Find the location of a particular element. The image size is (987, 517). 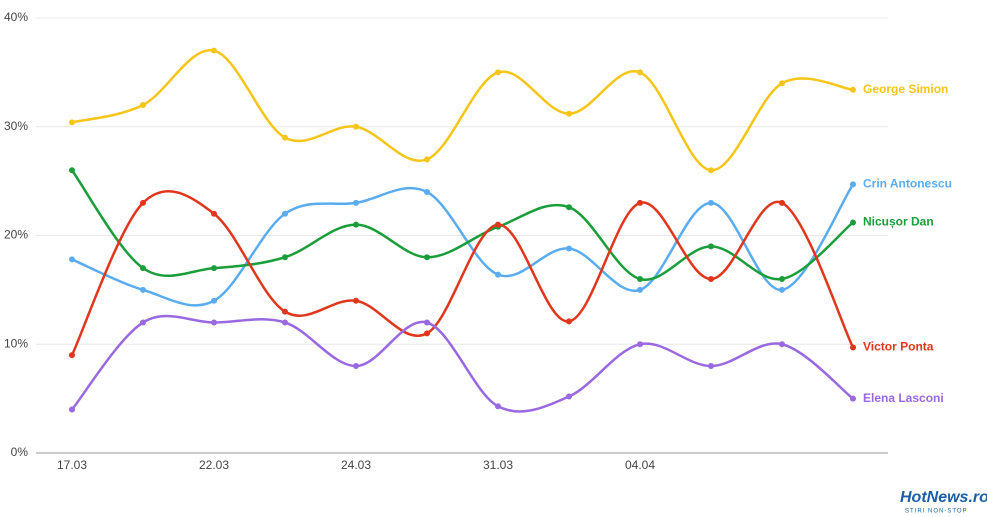

y-tick-label: 40% is located at coordinates (16, 17).